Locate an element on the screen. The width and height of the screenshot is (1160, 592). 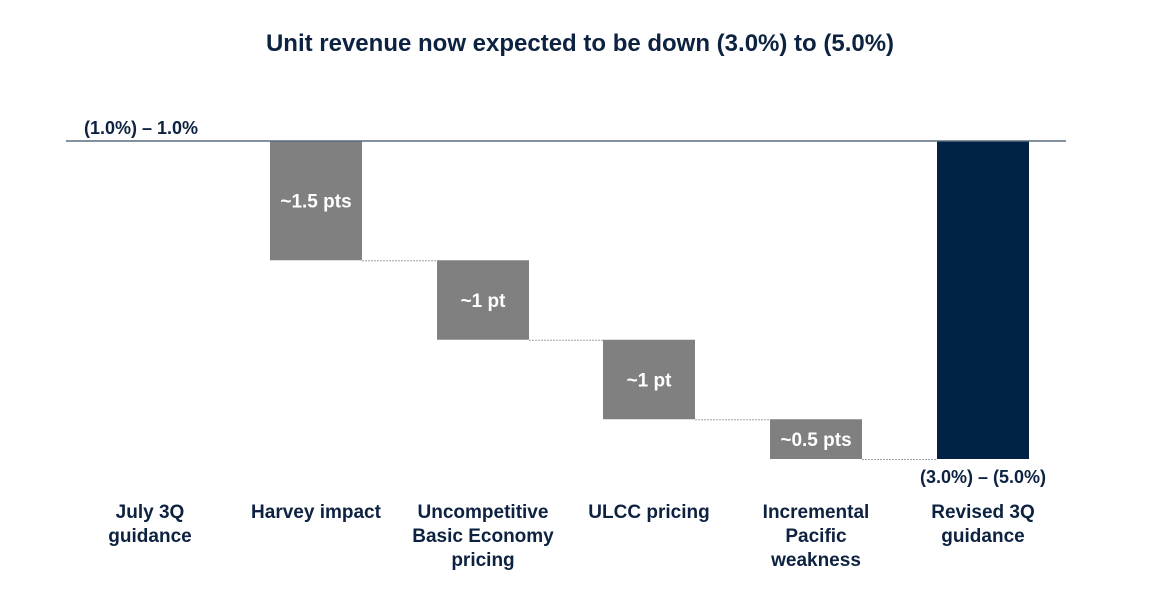
category-label-line: July 3Q is located at coordinates (150, 512).